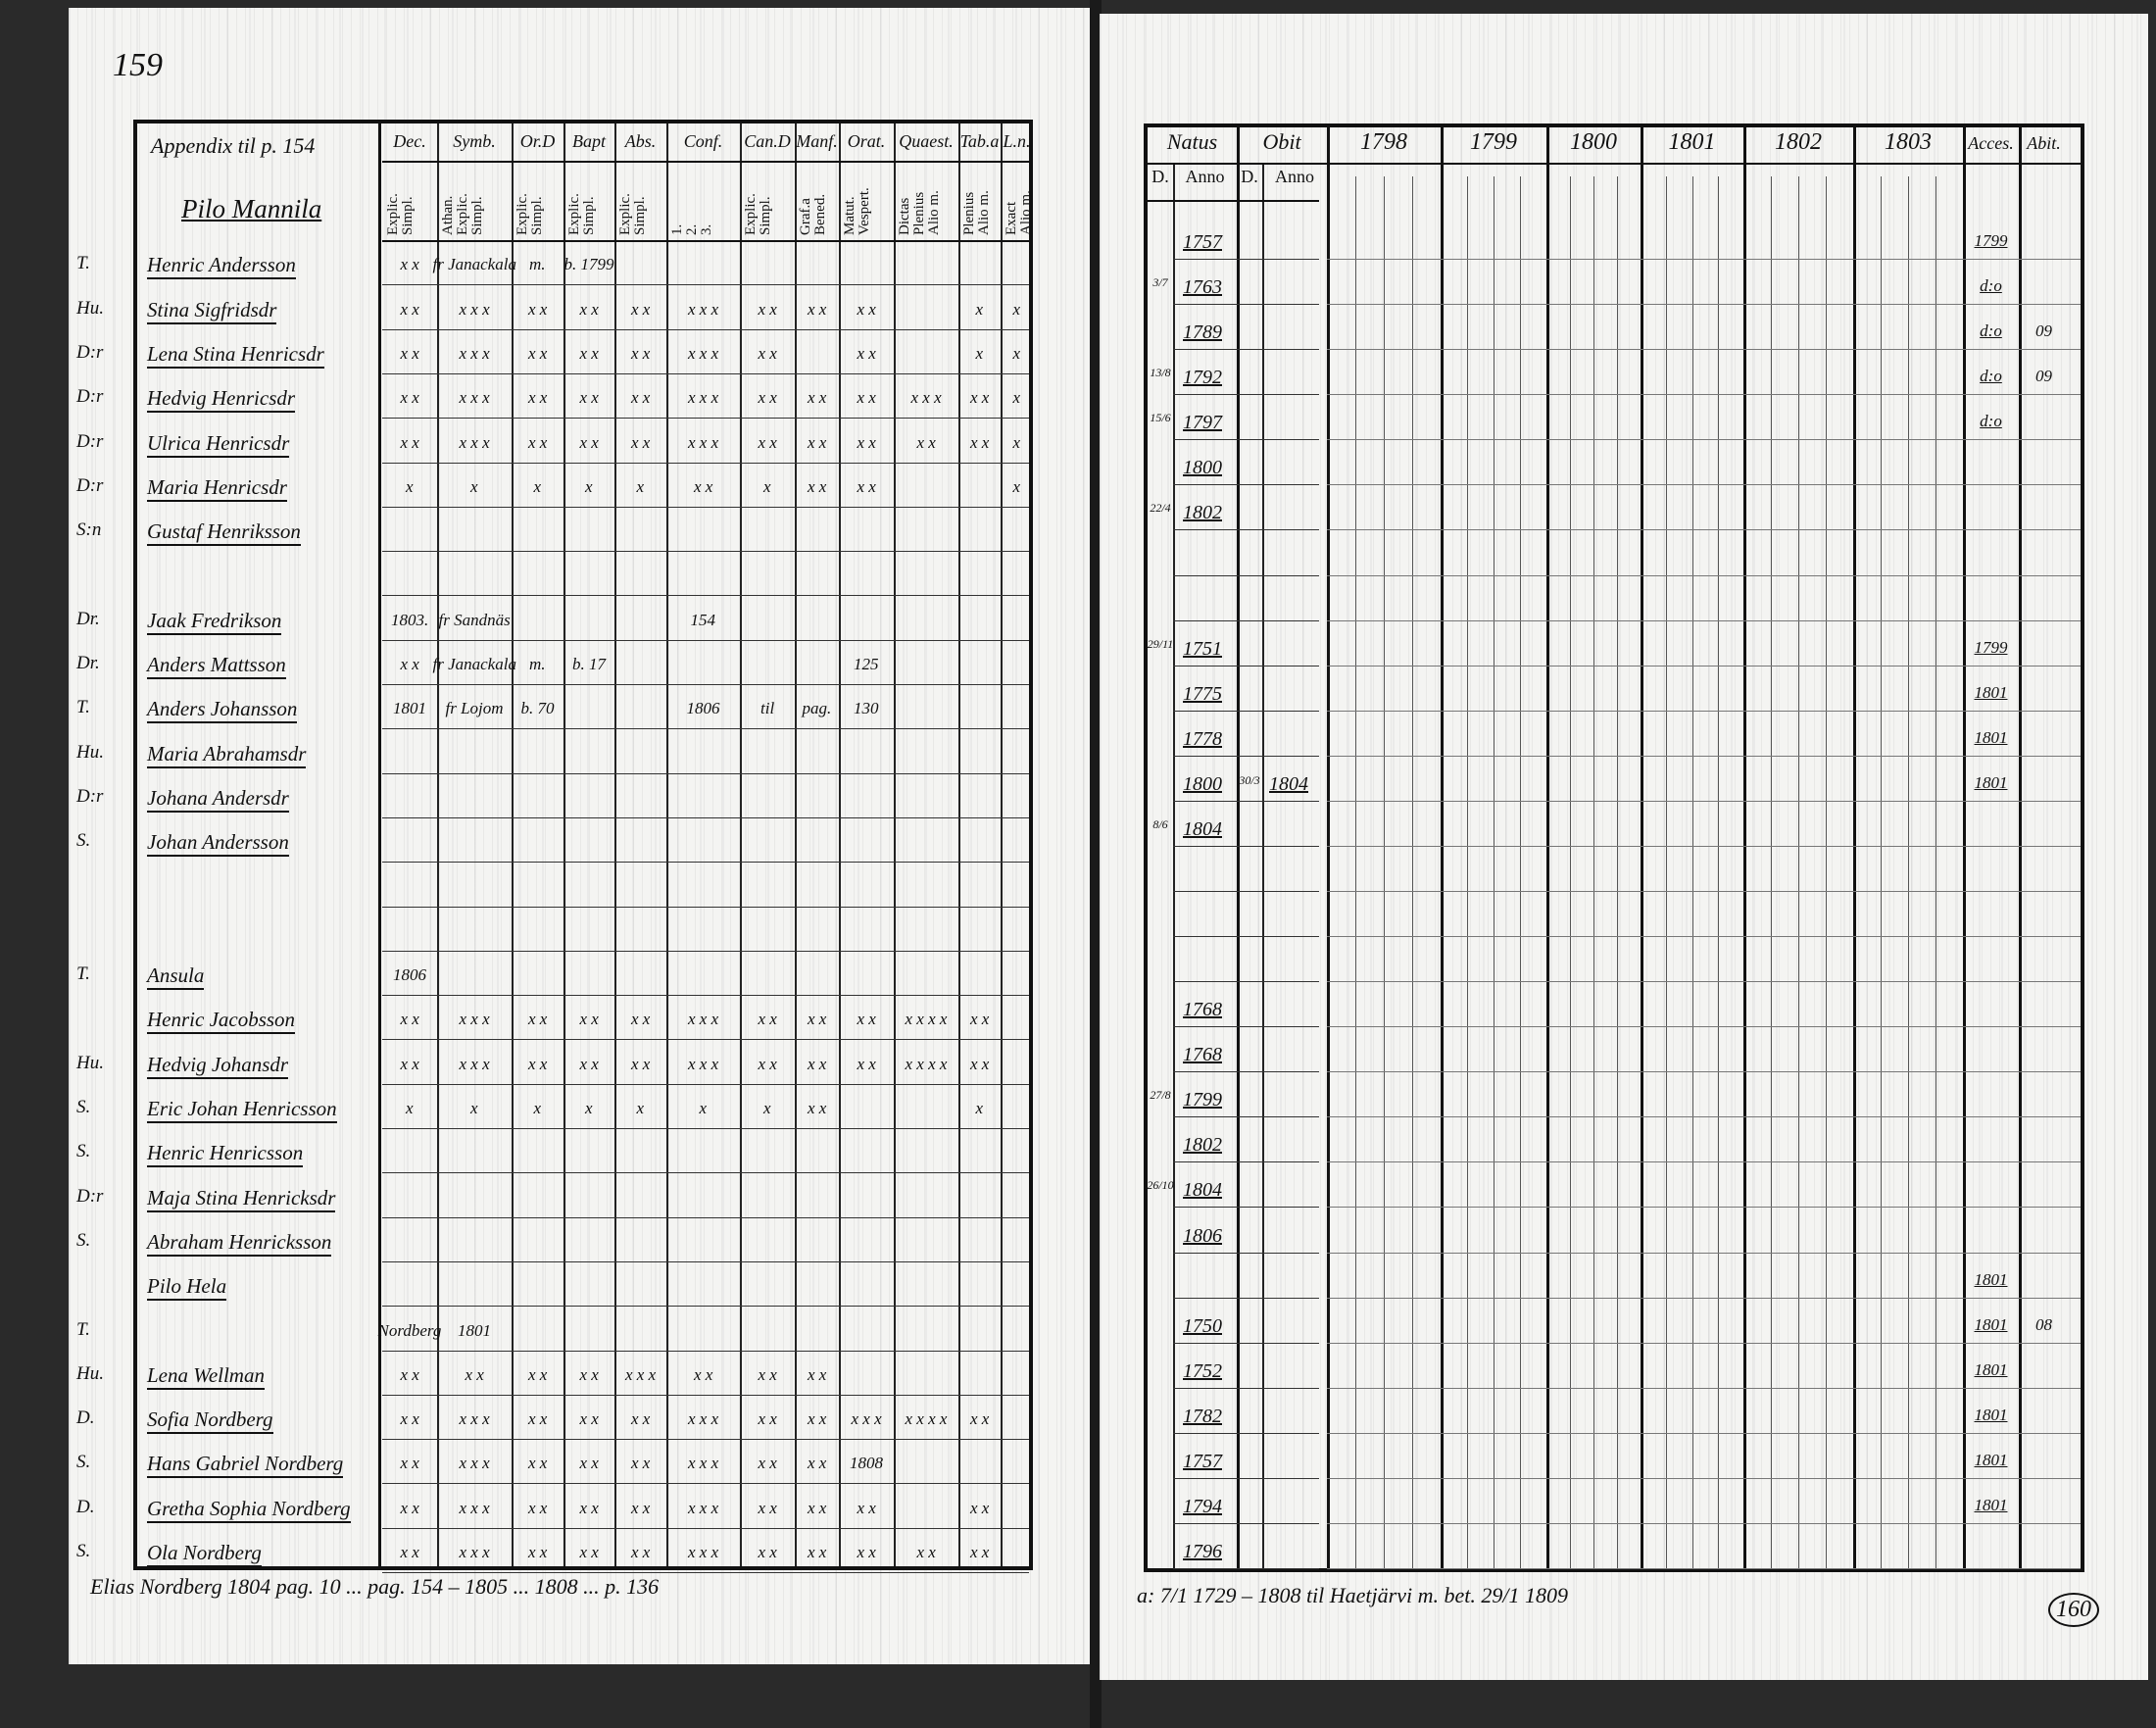 This screenshot has width=2156, height=1728. What do you see at coordinates (2044, 143) in the screenshot?
I see `abit-header: Abit.` at bounding box center [2044, 143].